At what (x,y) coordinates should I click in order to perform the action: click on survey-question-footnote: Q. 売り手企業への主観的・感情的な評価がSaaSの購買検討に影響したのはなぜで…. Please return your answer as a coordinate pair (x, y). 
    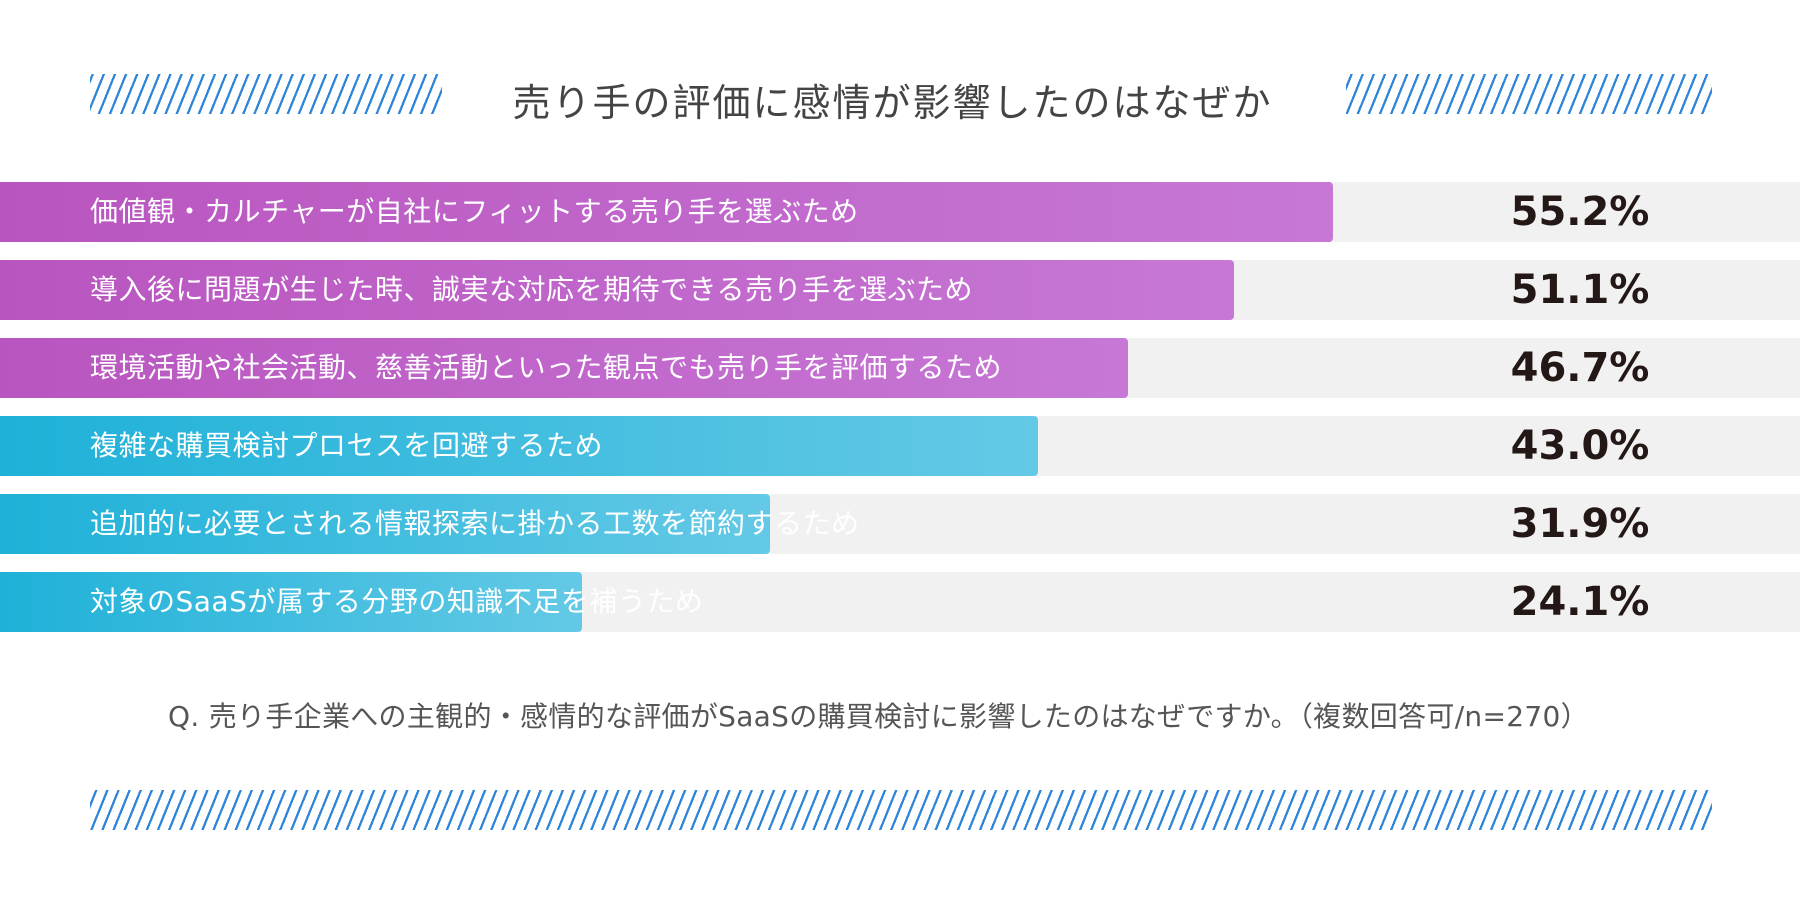
    Looking at the image, I should click on (878, 716).